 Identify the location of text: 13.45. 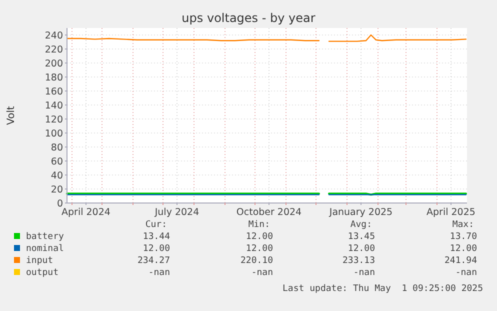
(361, 237).